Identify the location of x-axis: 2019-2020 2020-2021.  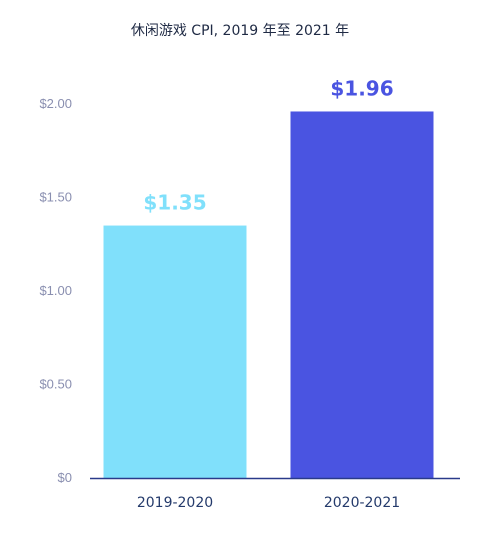
(275, 494).